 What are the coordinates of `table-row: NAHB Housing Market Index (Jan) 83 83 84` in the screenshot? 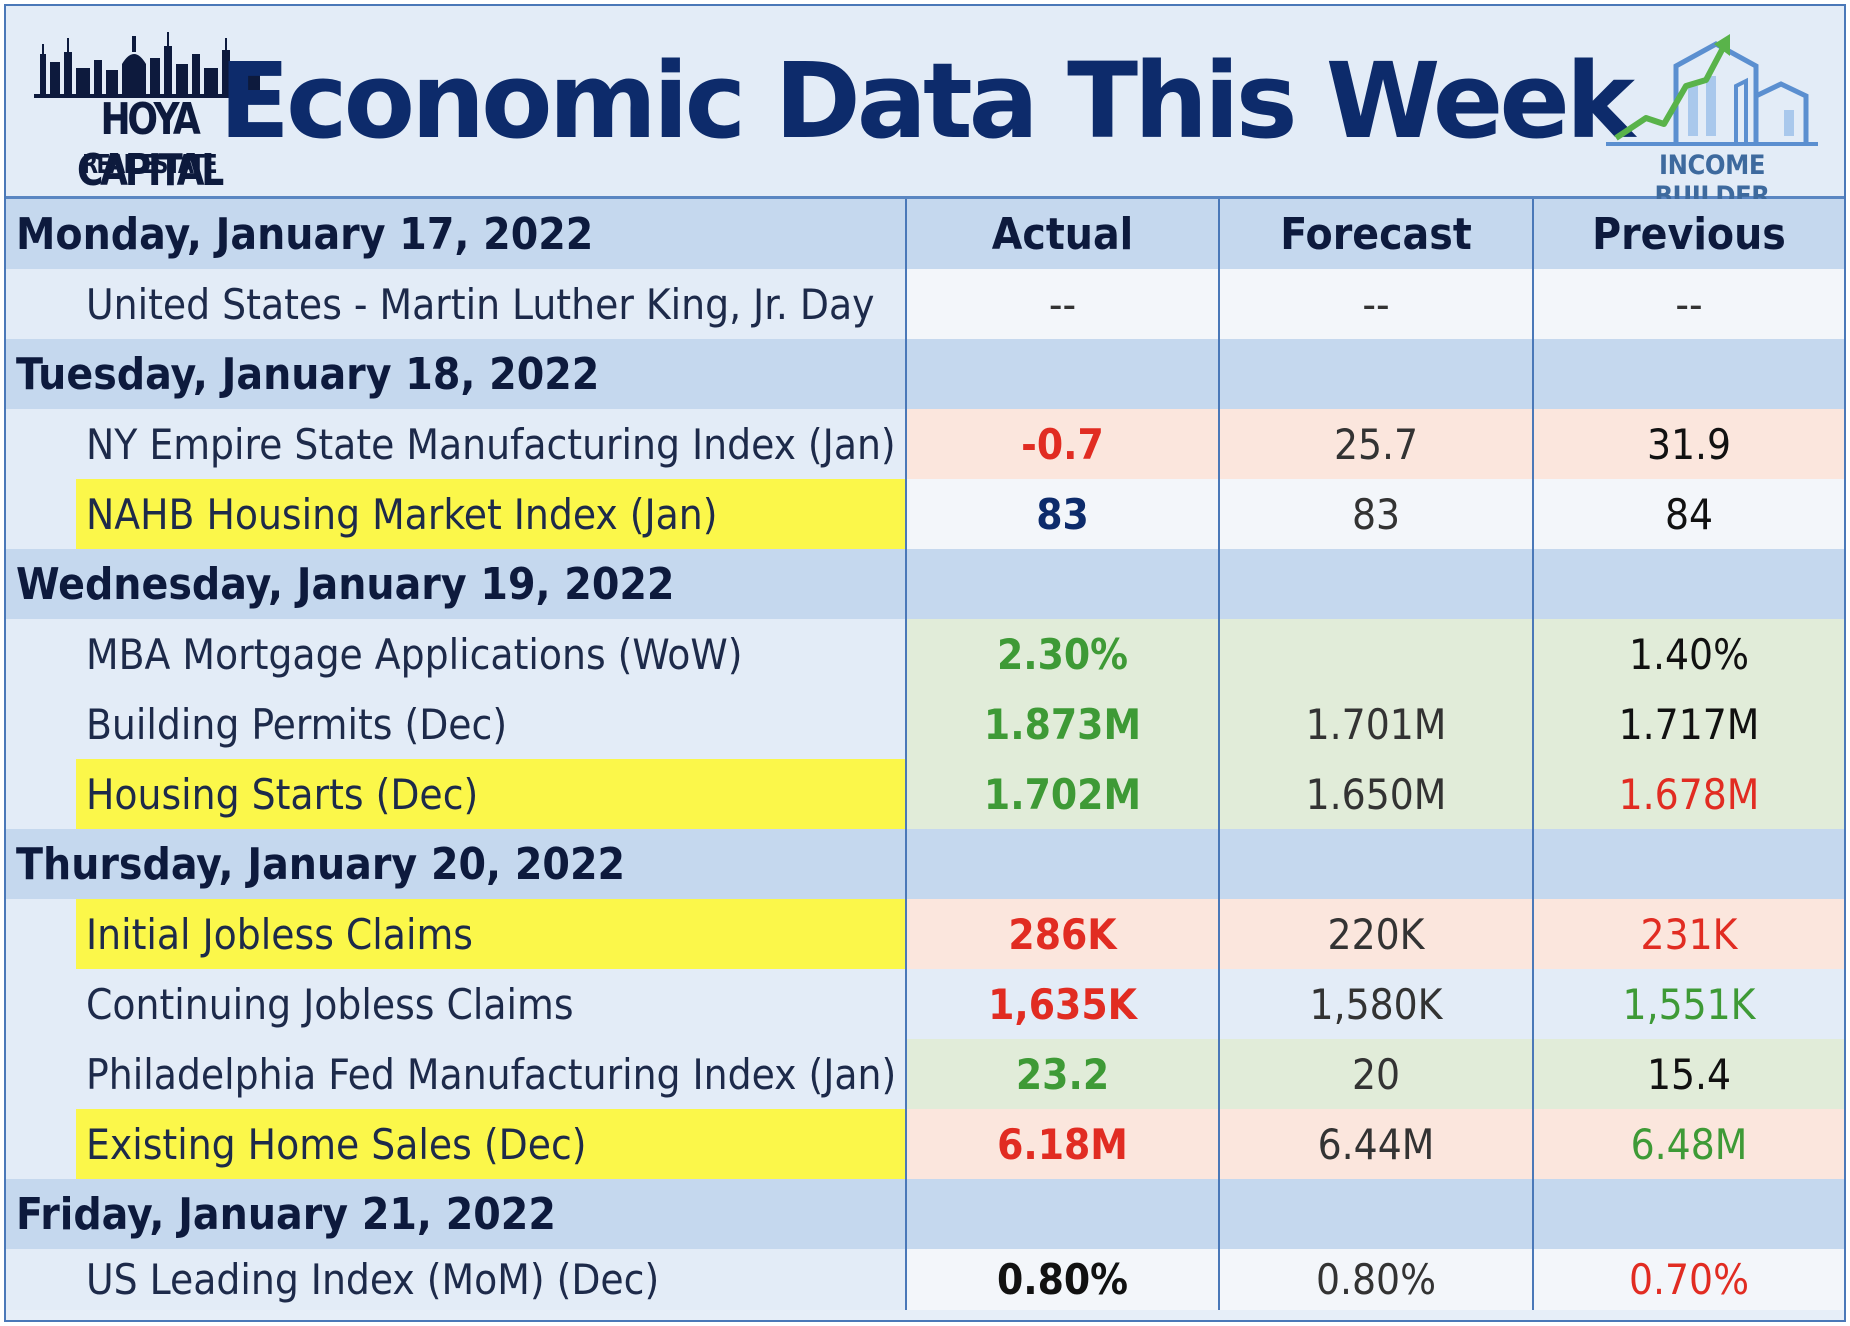 It's located at (925, 514).